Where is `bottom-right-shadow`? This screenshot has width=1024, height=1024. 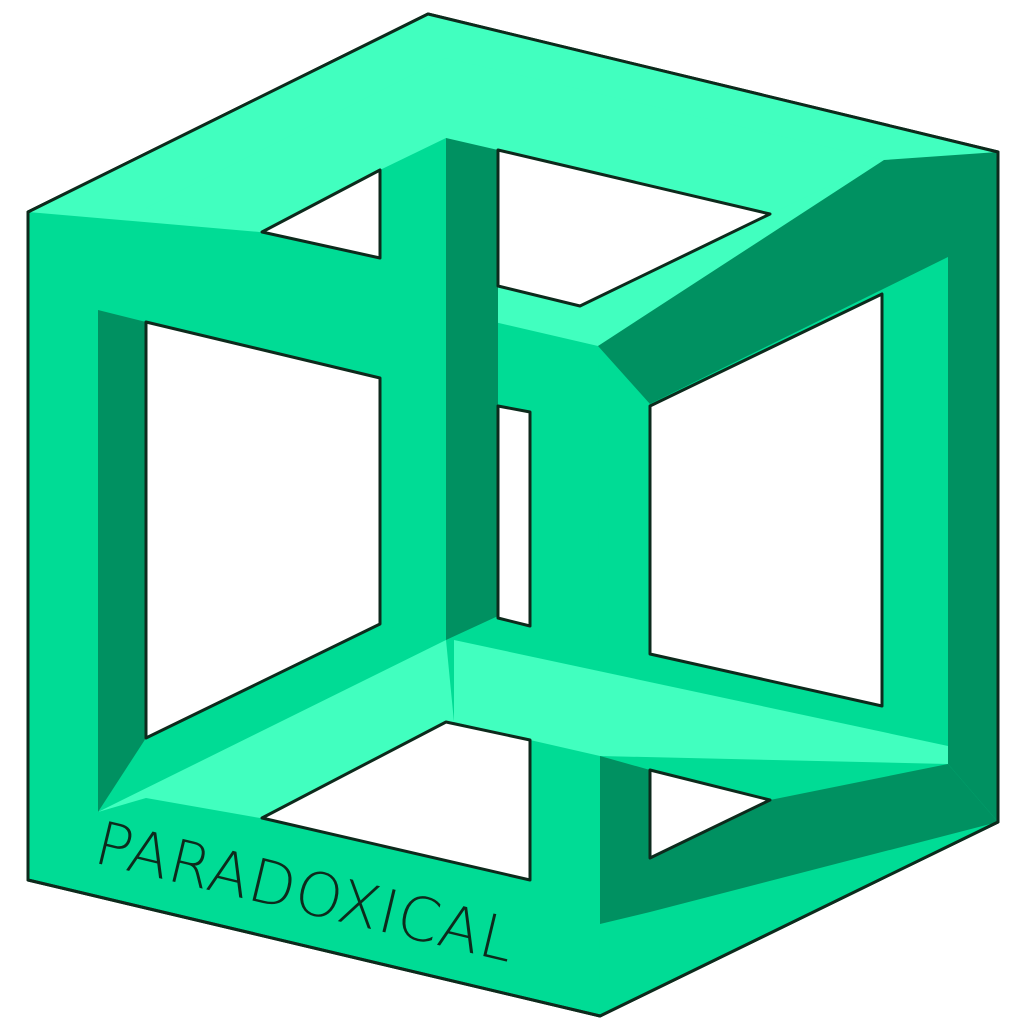 bottom-right-shadow is located at coordinates (824, 838).